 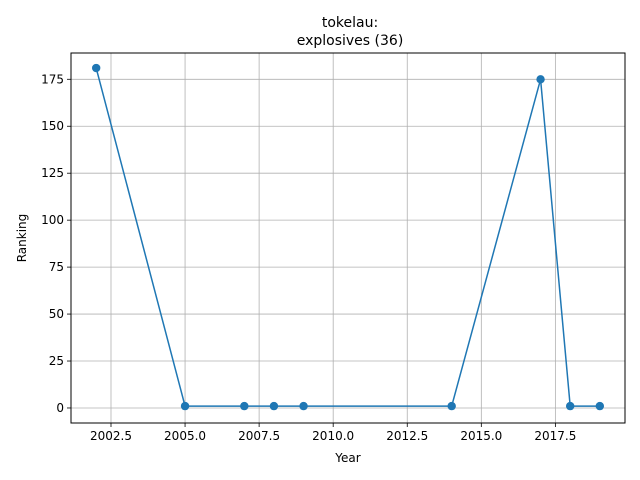 I want to click on y-tick-label: 150, so click(x=52, y=126).